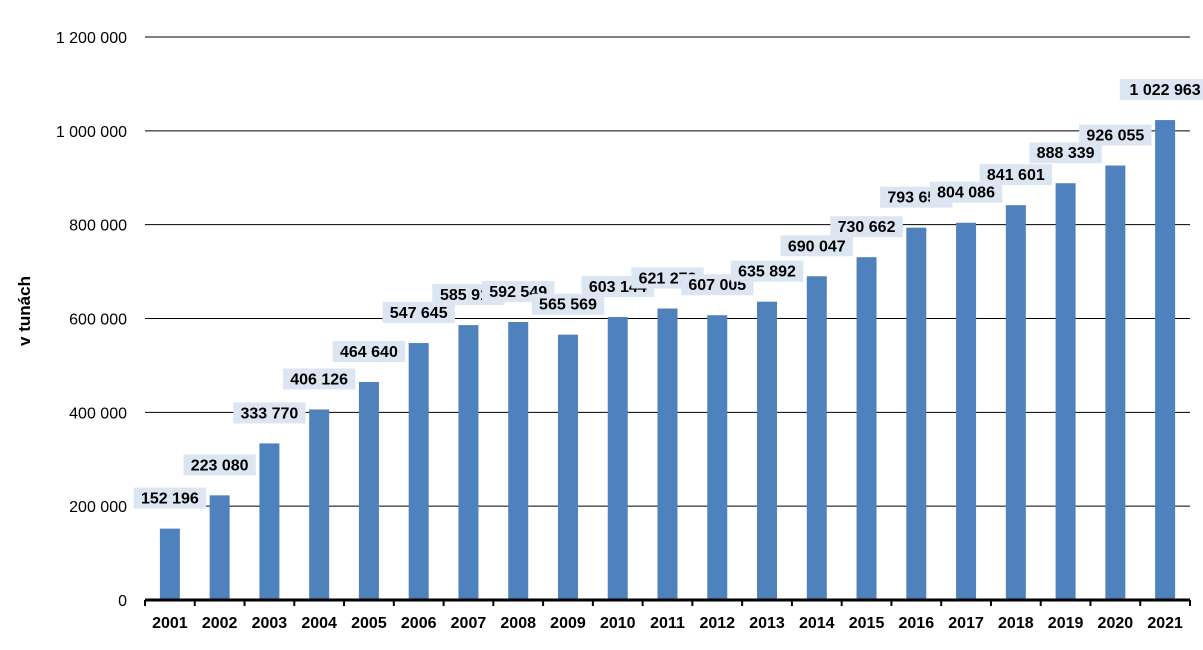  Describe the element at coordinates (1165, 90) in the screenshot. I see `data-label: 1 022 963` at that location.